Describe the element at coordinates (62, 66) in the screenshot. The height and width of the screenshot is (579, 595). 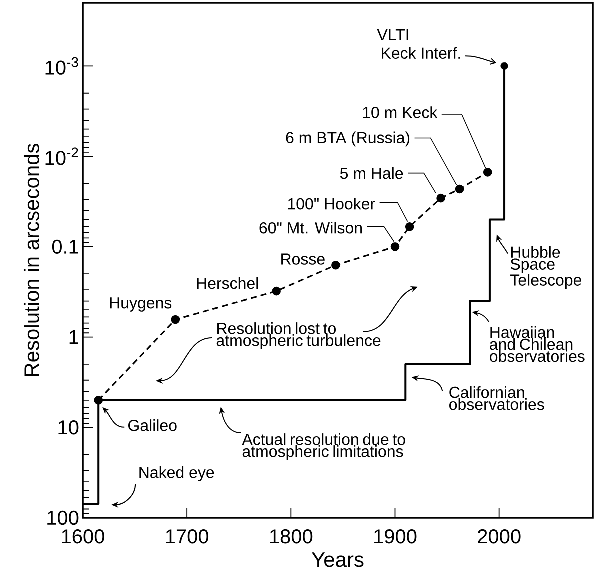
I see `y-tick-label: 10$^{-3}$` at that location.